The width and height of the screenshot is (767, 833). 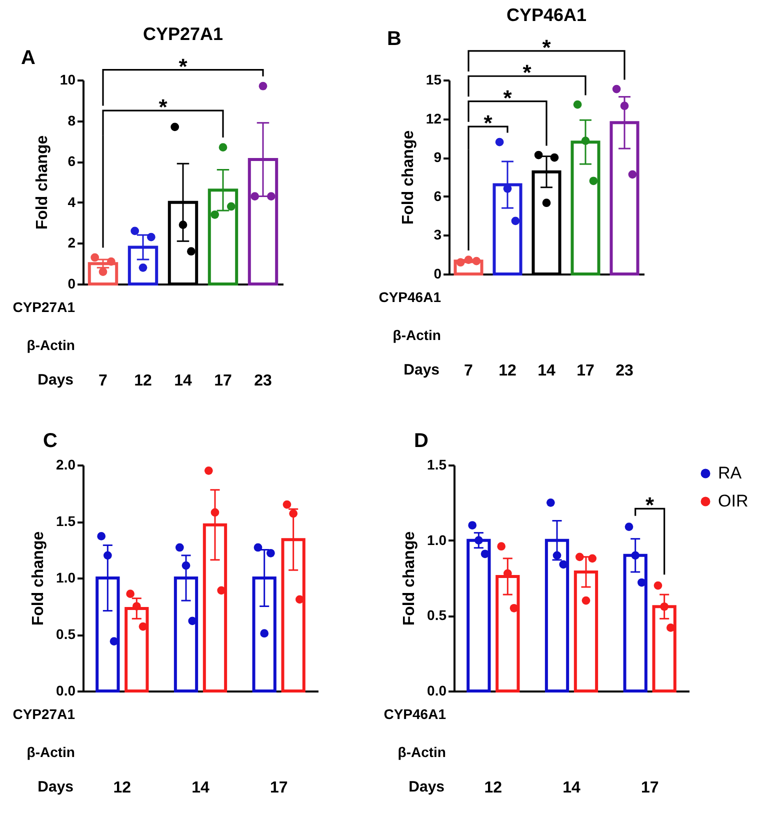 What do you see at coordinates (394, 39) in the screenshot?
I see `text: B` at bounding box center [394, 39].